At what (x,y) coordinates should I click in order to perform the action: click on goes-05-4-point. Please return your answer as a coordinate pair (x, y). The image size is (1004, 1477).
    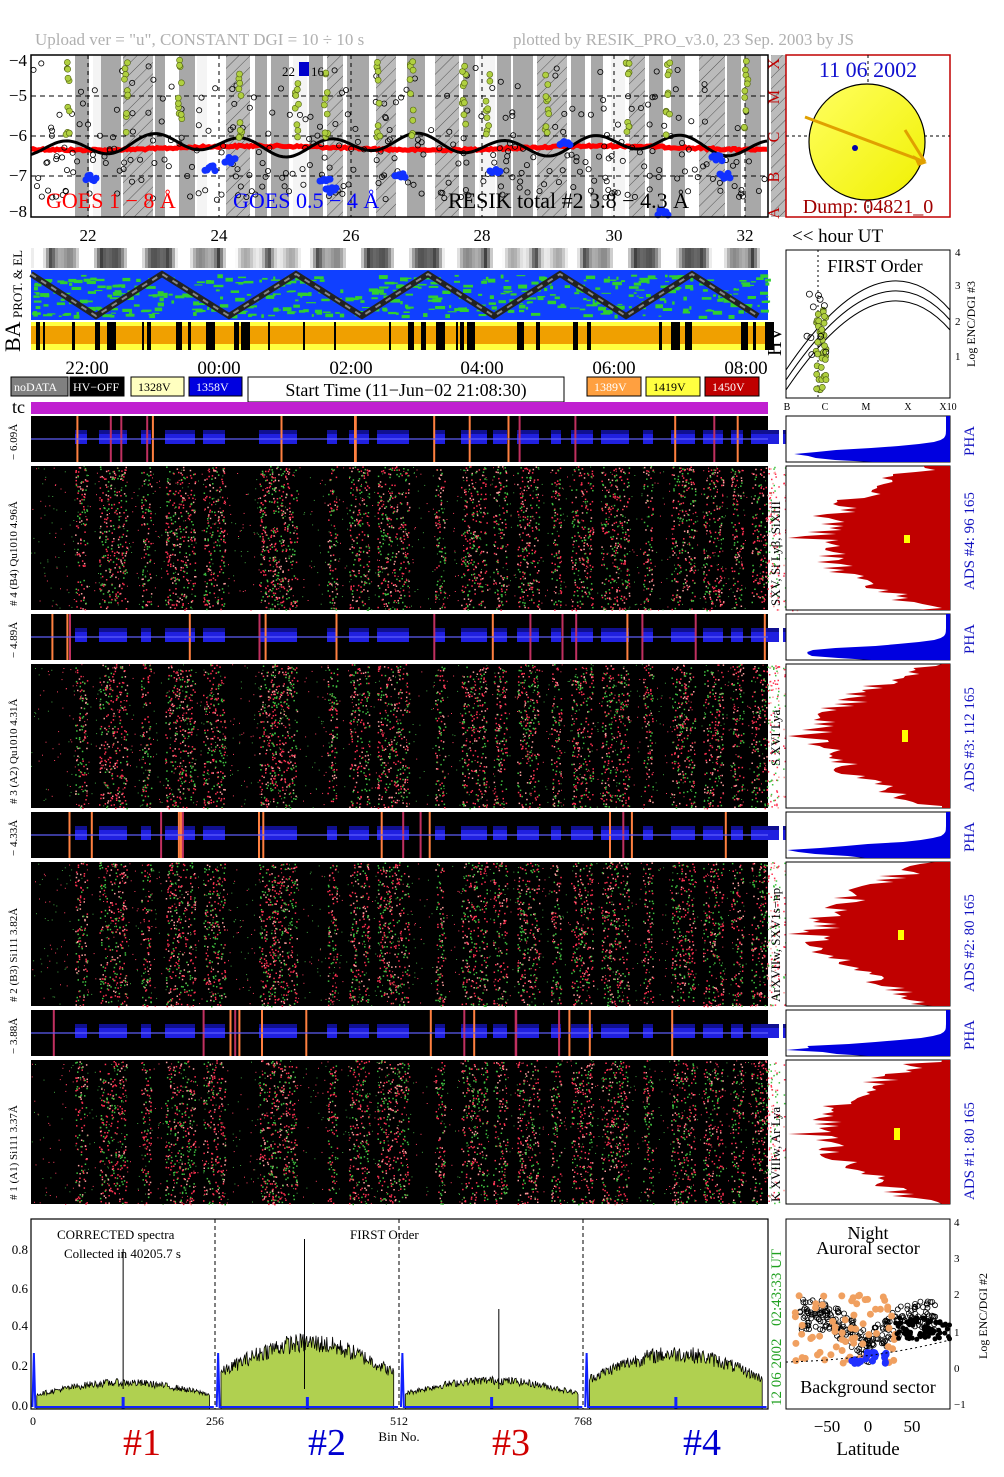
    Looking at the image, I should click on (570, 145).